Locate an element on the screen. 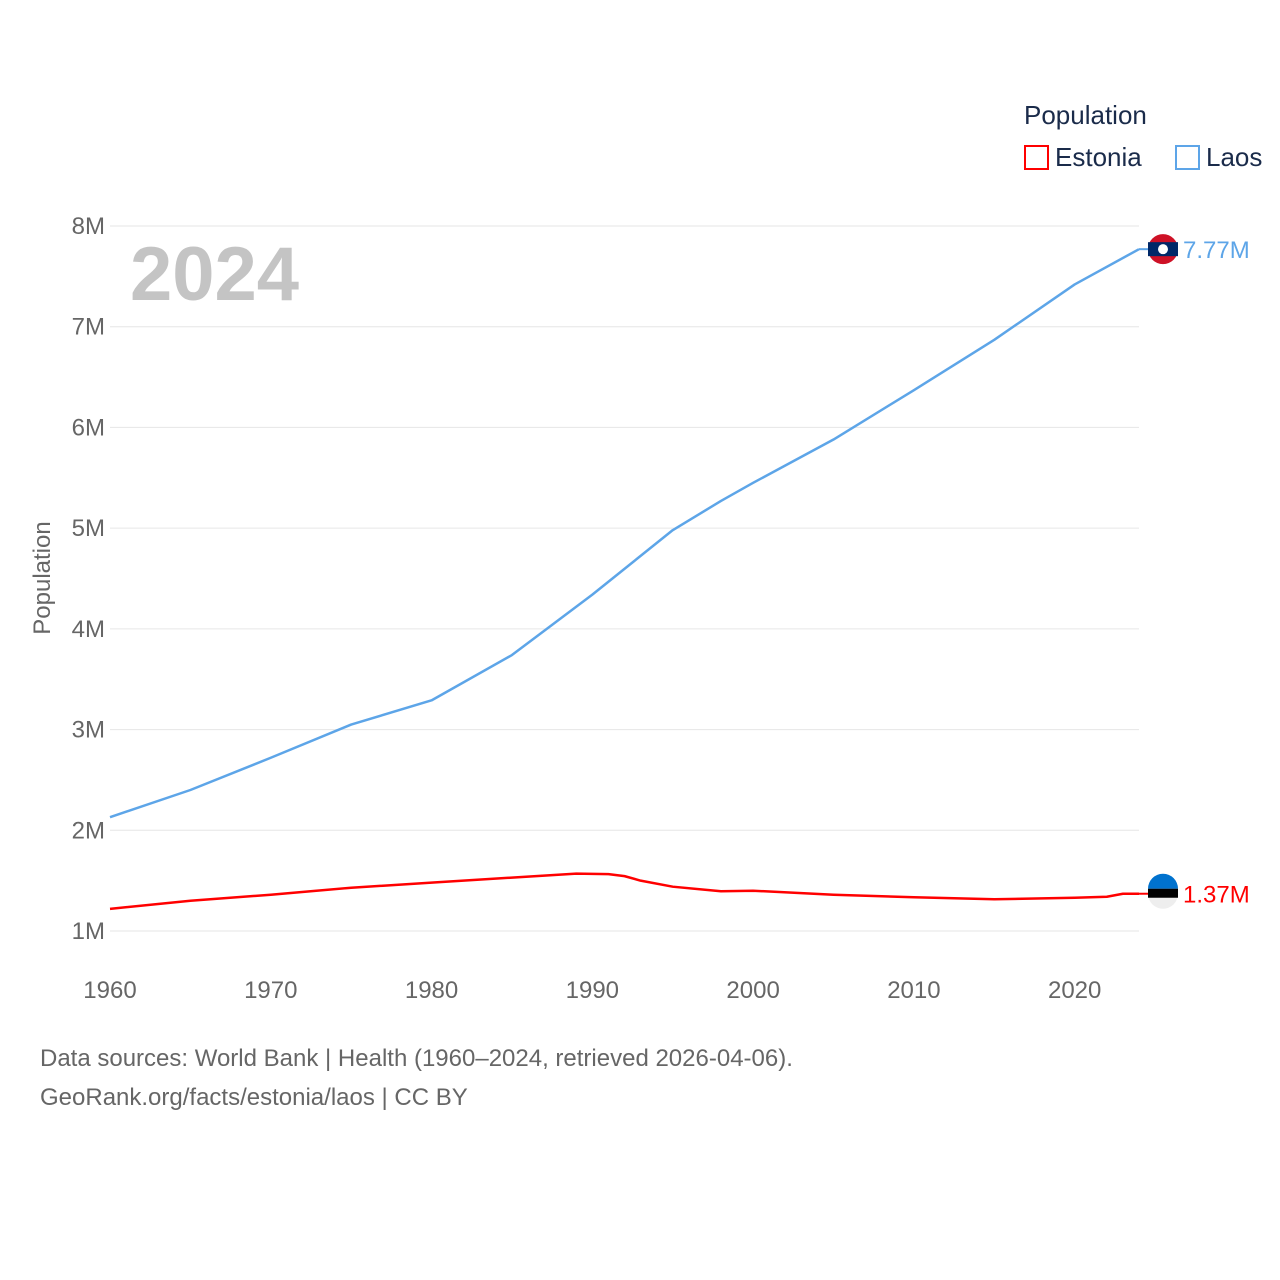 This screenshot has height=1280, width=1280. y-tick-label: 7M is located at coordinates (88, 327).